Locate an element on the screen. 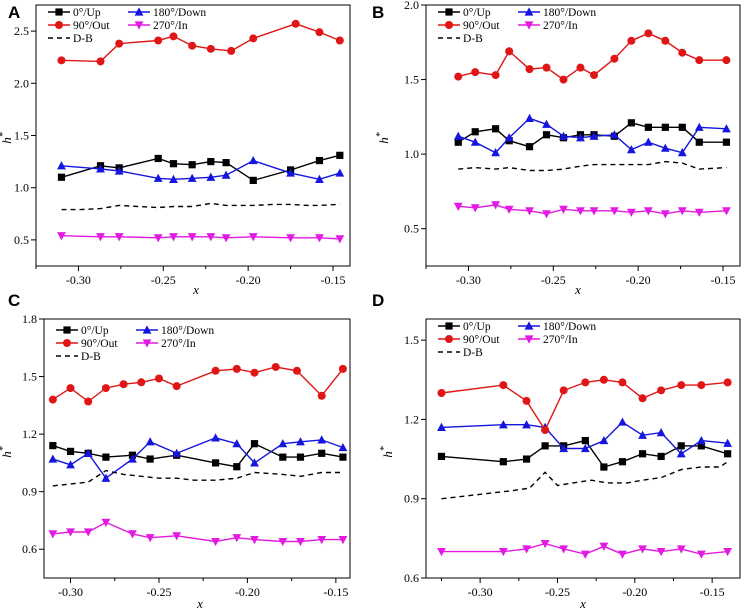 The image size is (754, 614). series-0-up is located at coordinates (592, 135).